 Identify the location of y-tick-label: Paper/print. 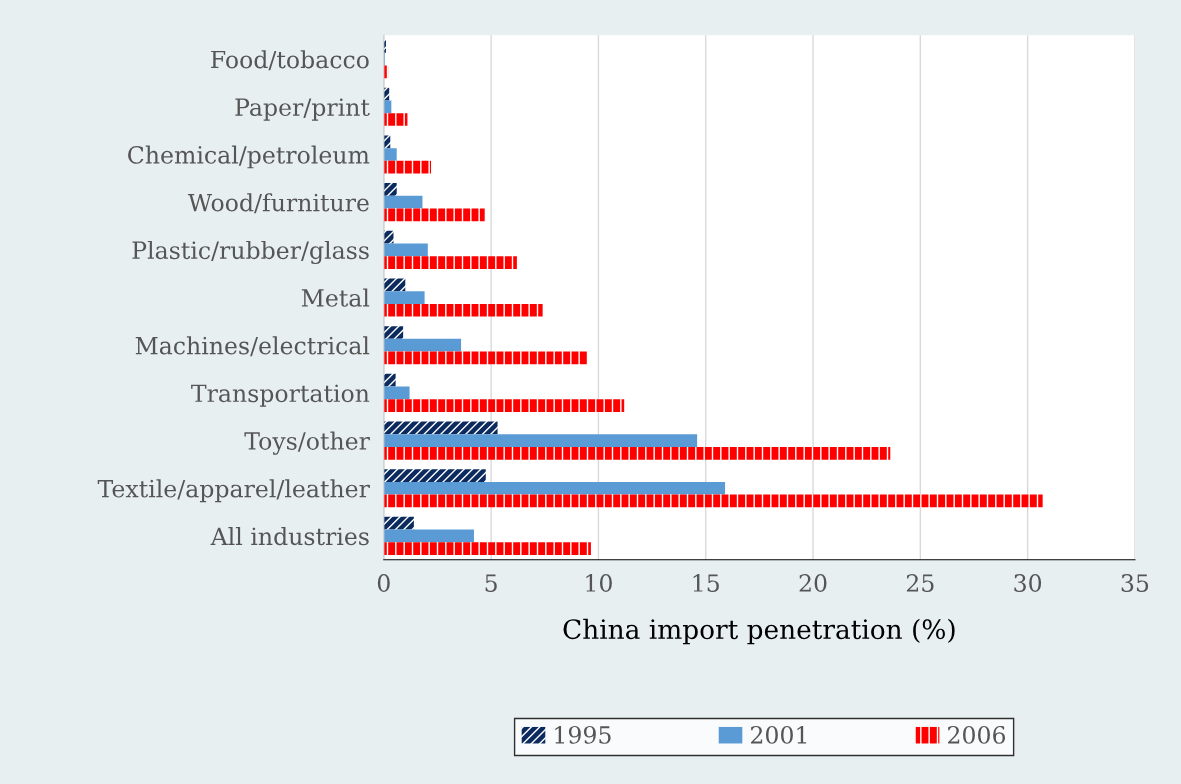
(302, 109).